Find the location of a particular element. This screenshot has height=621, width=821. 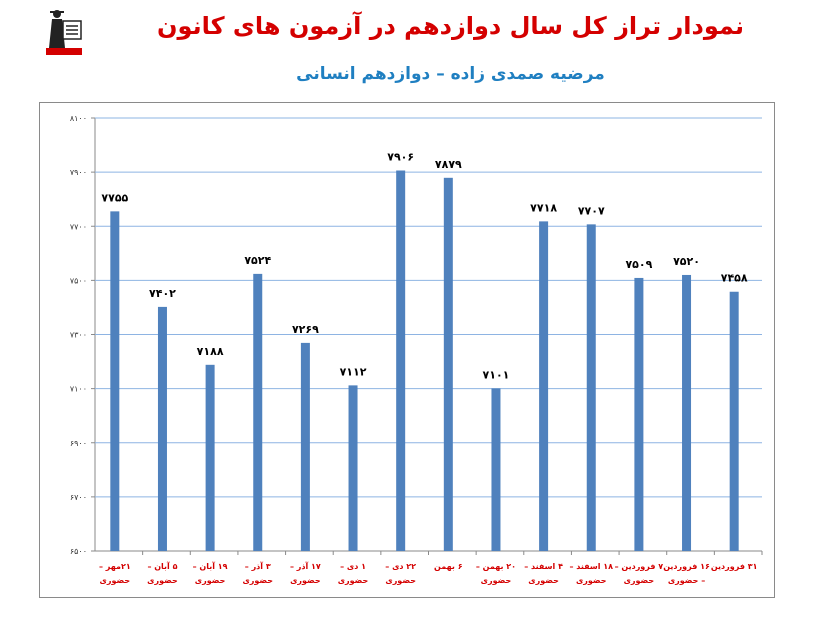

x-tick-label: ۲۰ بهمن – is located at coordinates (496, 566).